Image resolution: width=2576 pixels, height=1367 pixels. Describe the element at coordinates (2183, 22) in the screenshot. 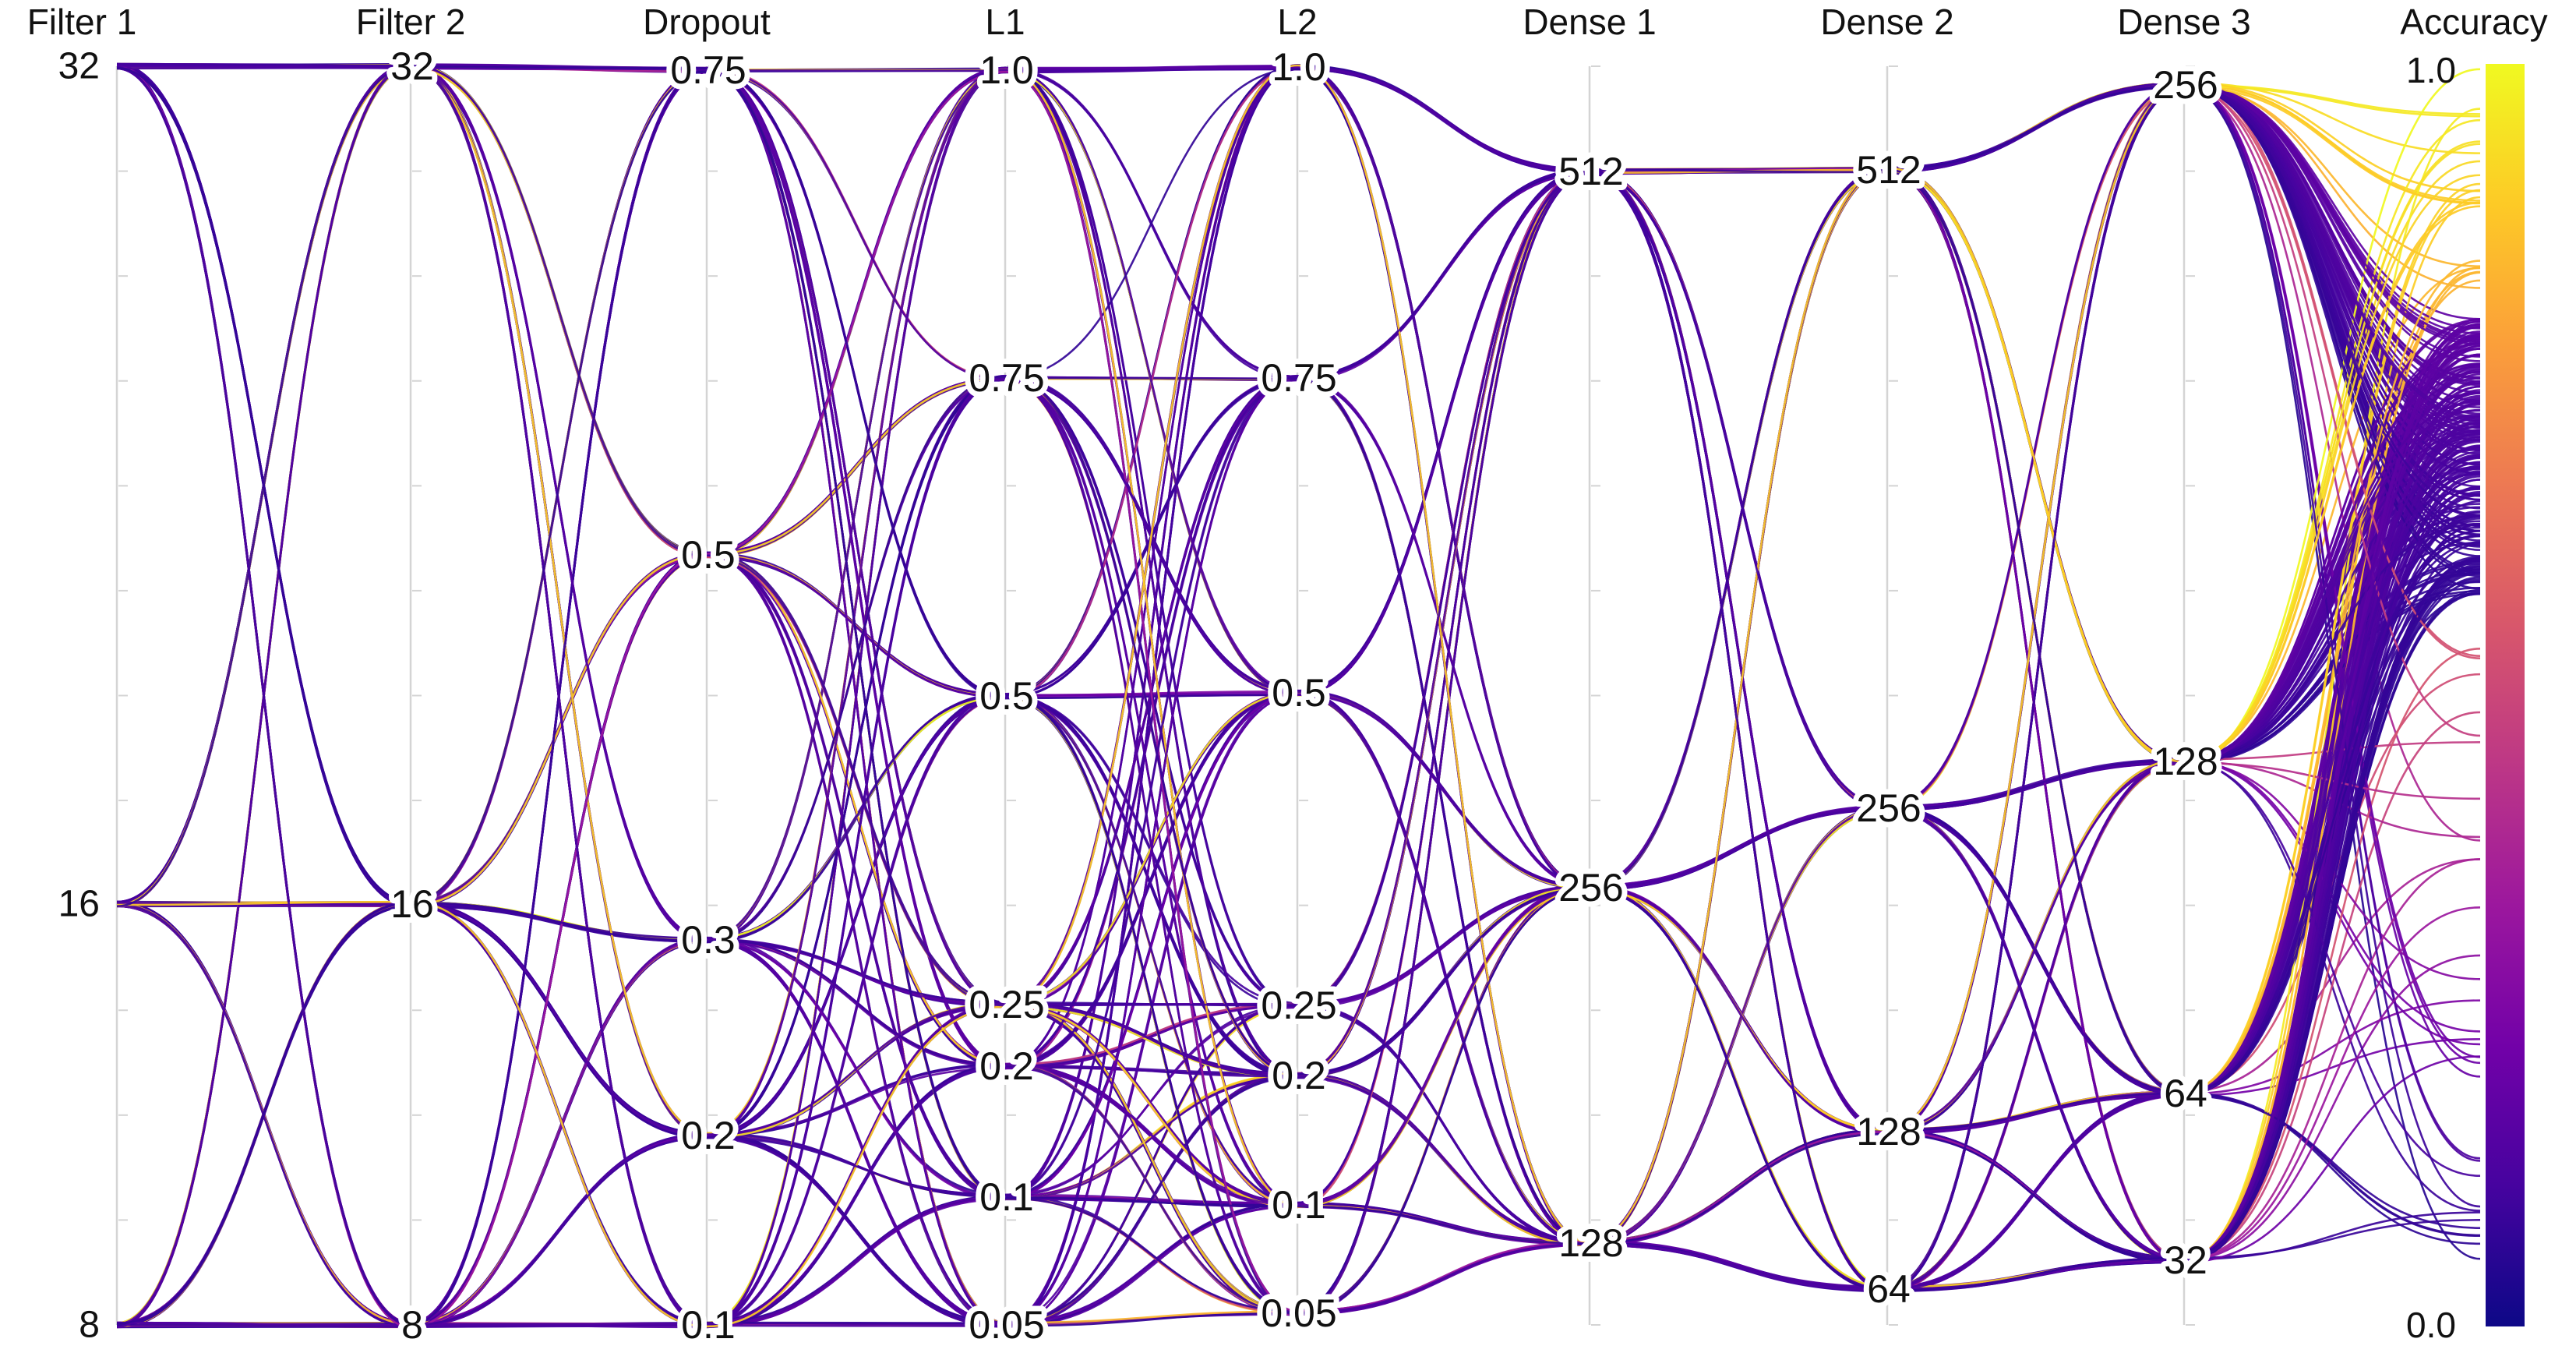

I see `axis-title: Dense 3` at that location.